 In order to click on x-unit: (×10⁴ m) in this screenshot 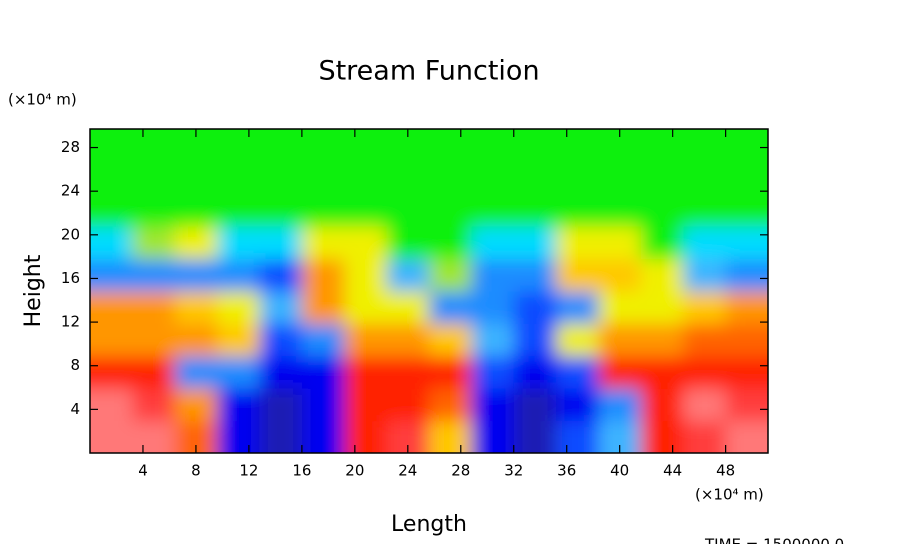, I will do `click(729, 495)`.